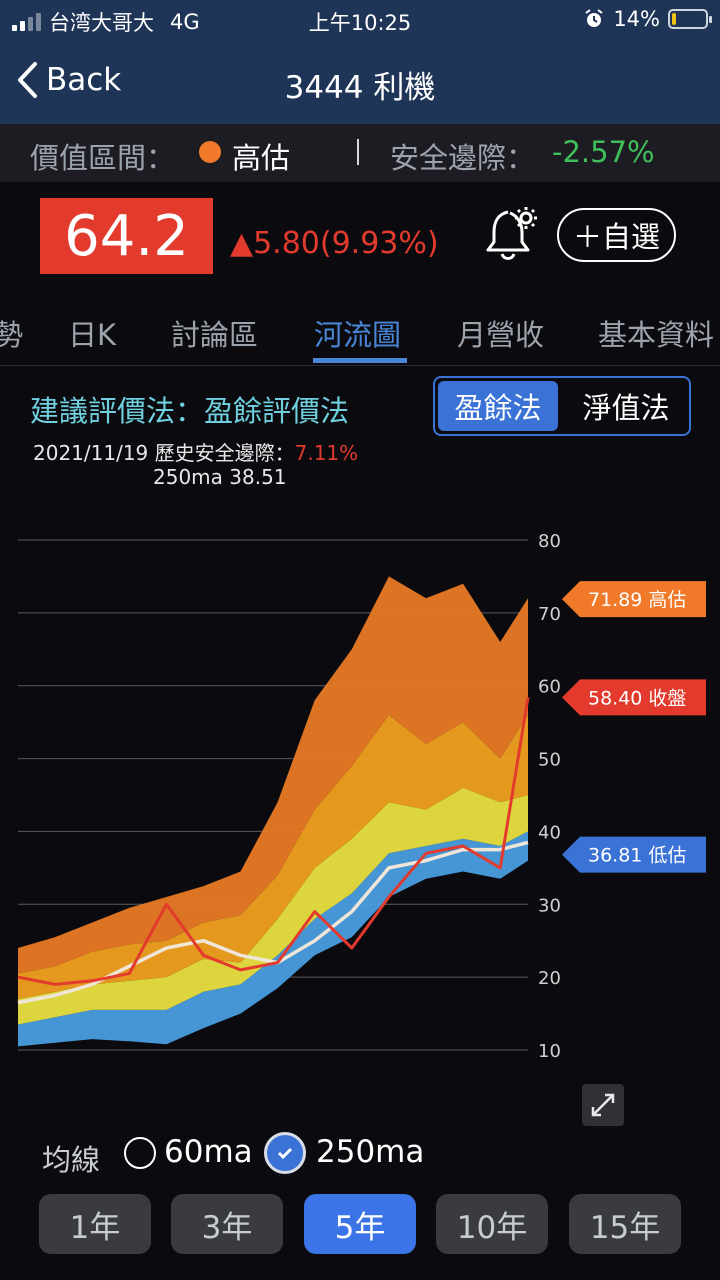 Image resolution: width=720 pixels, height=1280 pixels. What do you see at coordinates (185, 22) in the screenshot?
I see `network-label: 4G` at bounding box center [185, 22].